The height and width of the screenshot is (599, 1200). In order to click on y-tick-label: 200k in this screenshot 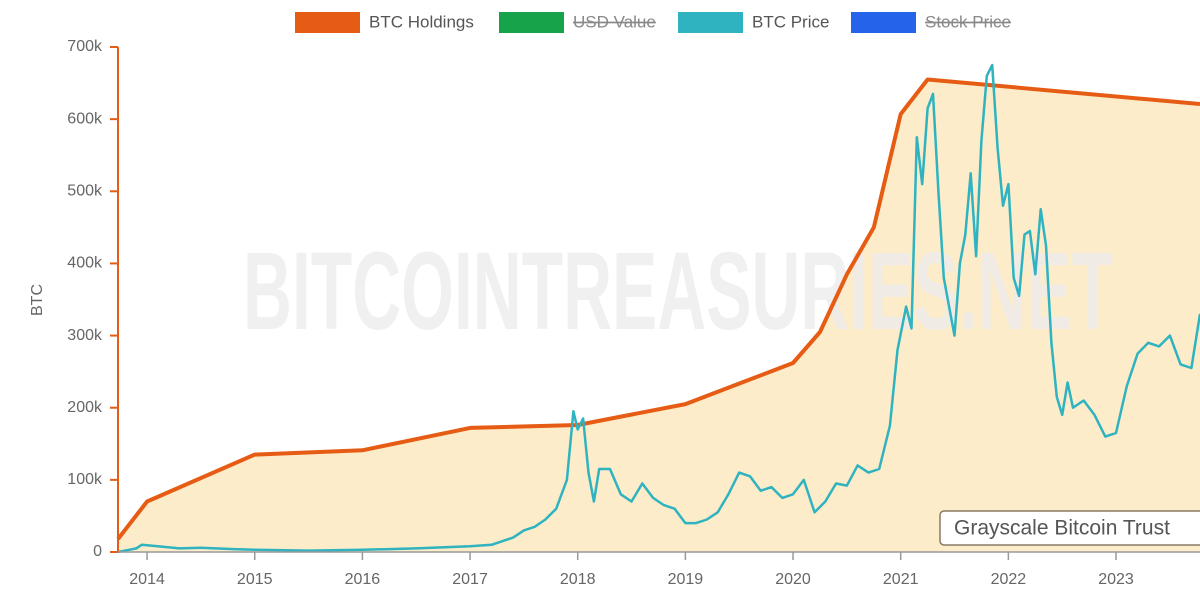, I will do `click(85, 407)`.